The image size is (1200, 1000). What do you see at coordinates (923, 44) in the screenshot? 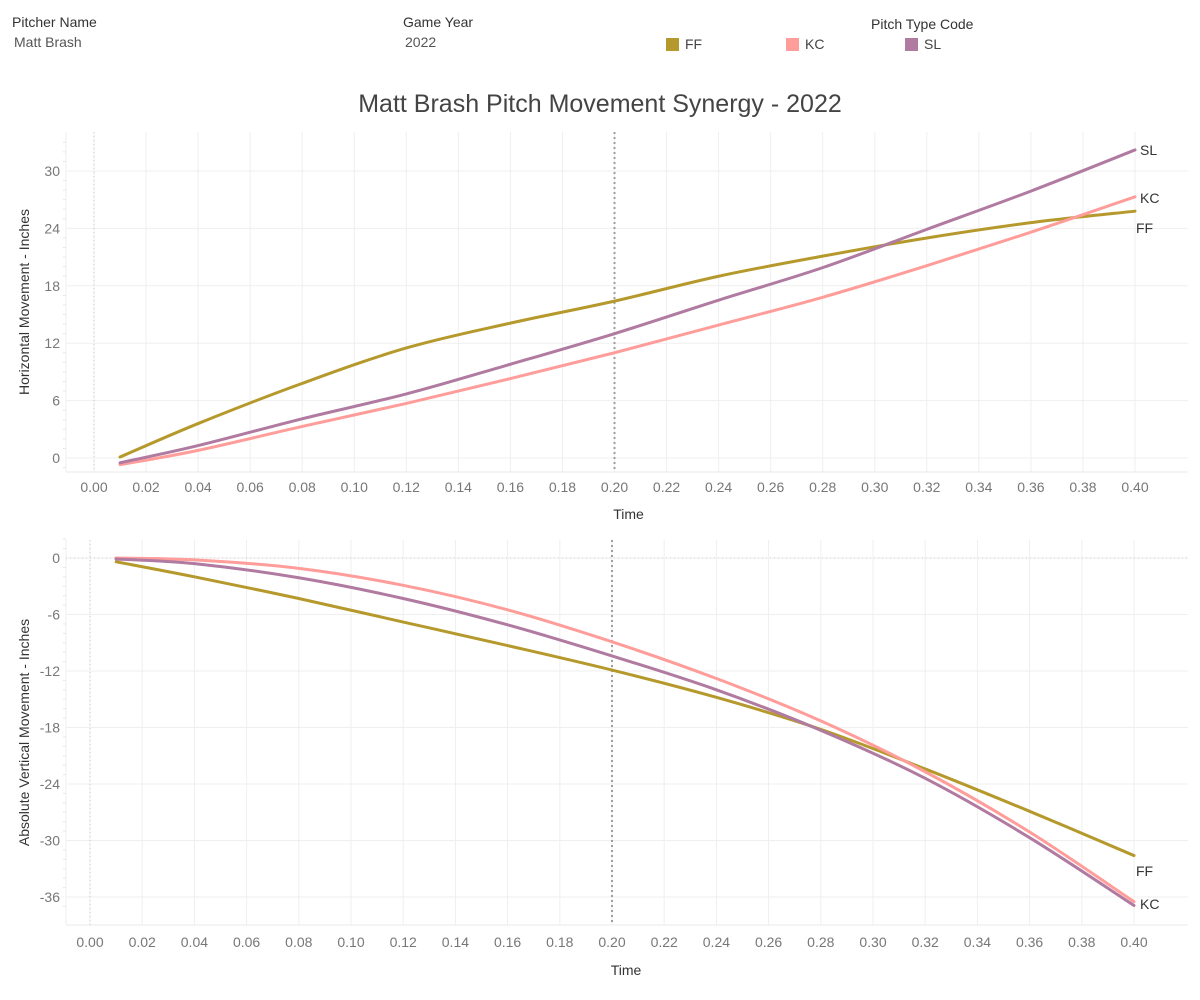
I see `legend-item-sl: SL` at bounding box center [923, 44].